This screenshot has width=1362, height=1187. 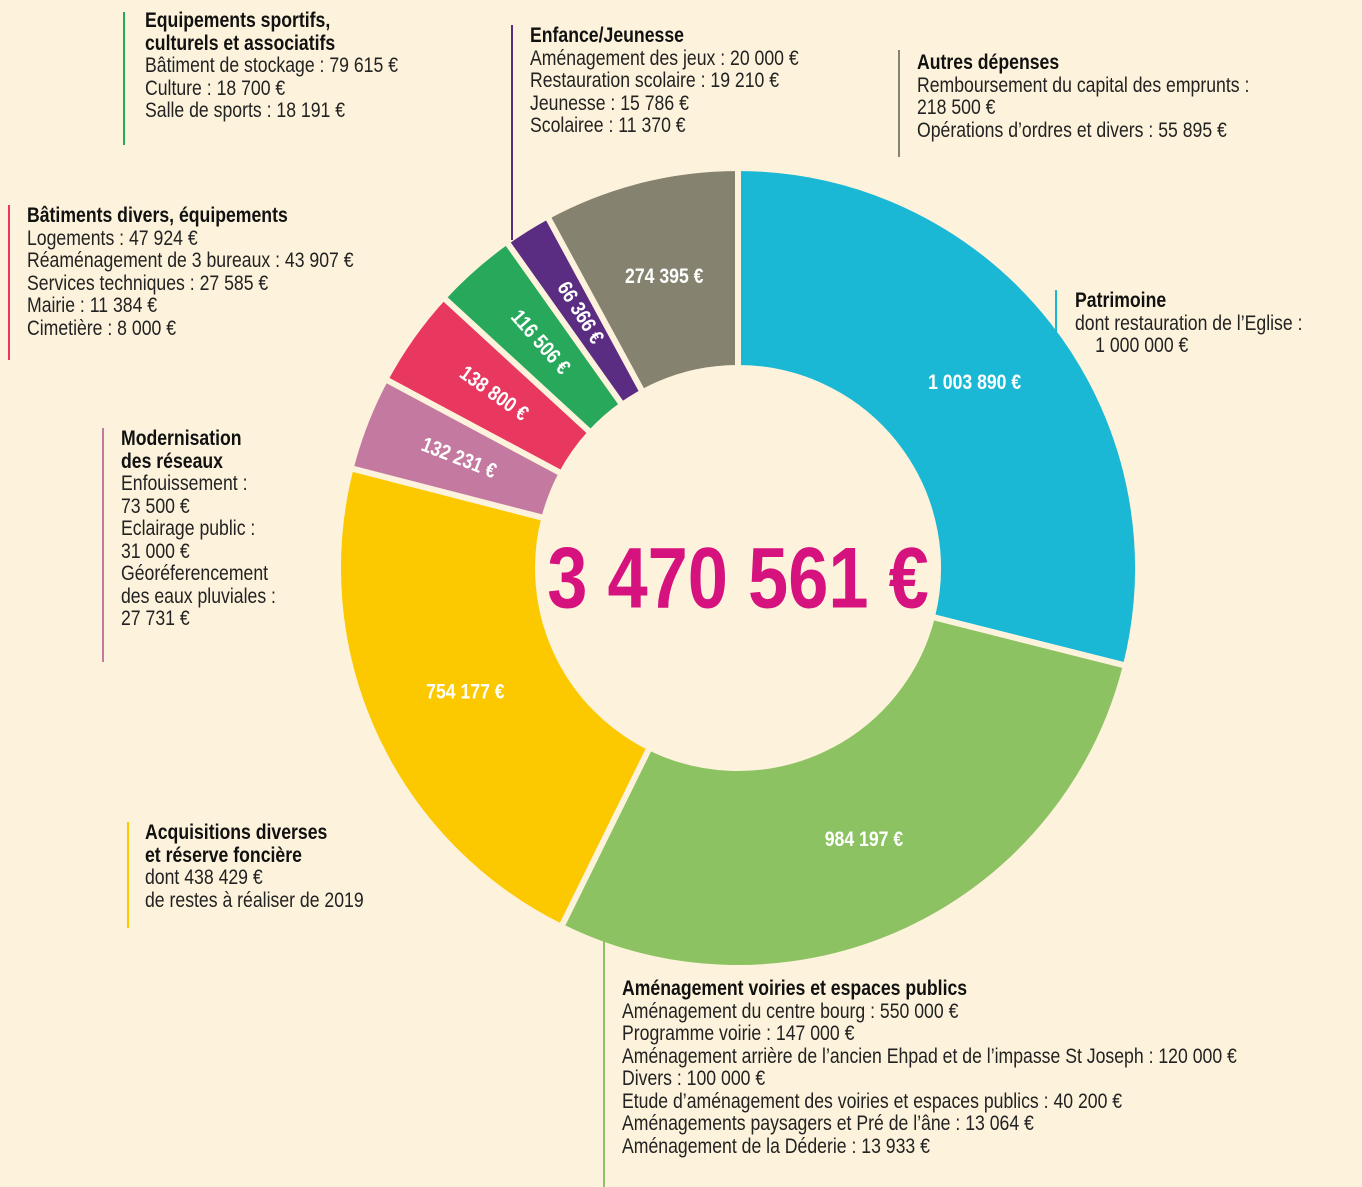 I want to click on annotation-line: Réaménagement de 3 bureaux : 43 907 €, so click(x=190, y=260).